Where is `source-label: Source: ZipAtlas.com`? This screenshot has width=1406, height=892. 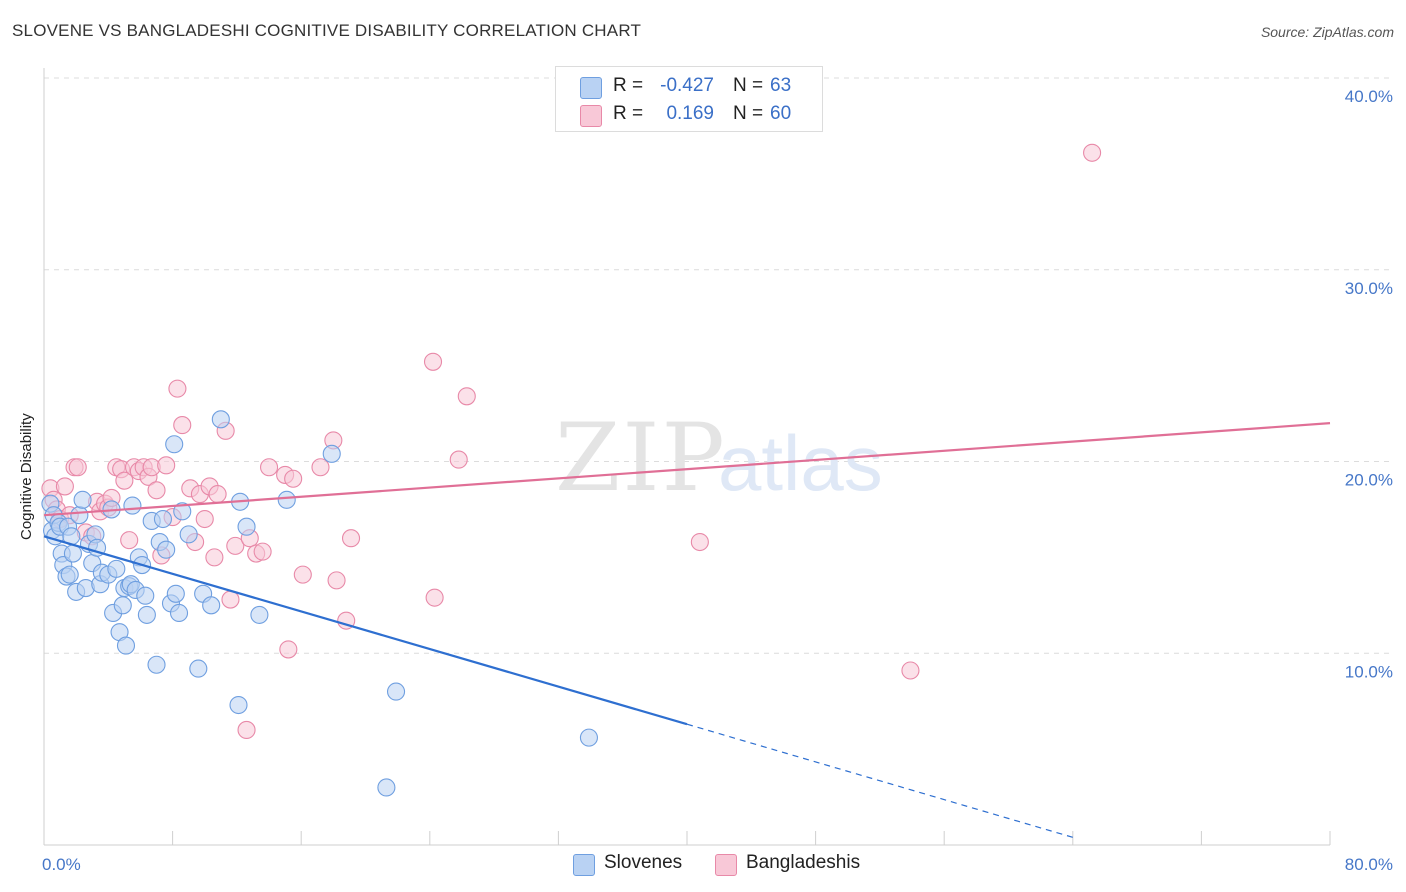
source-label: Source: ZipAtlas.com is located at coordinates (1327, 32).